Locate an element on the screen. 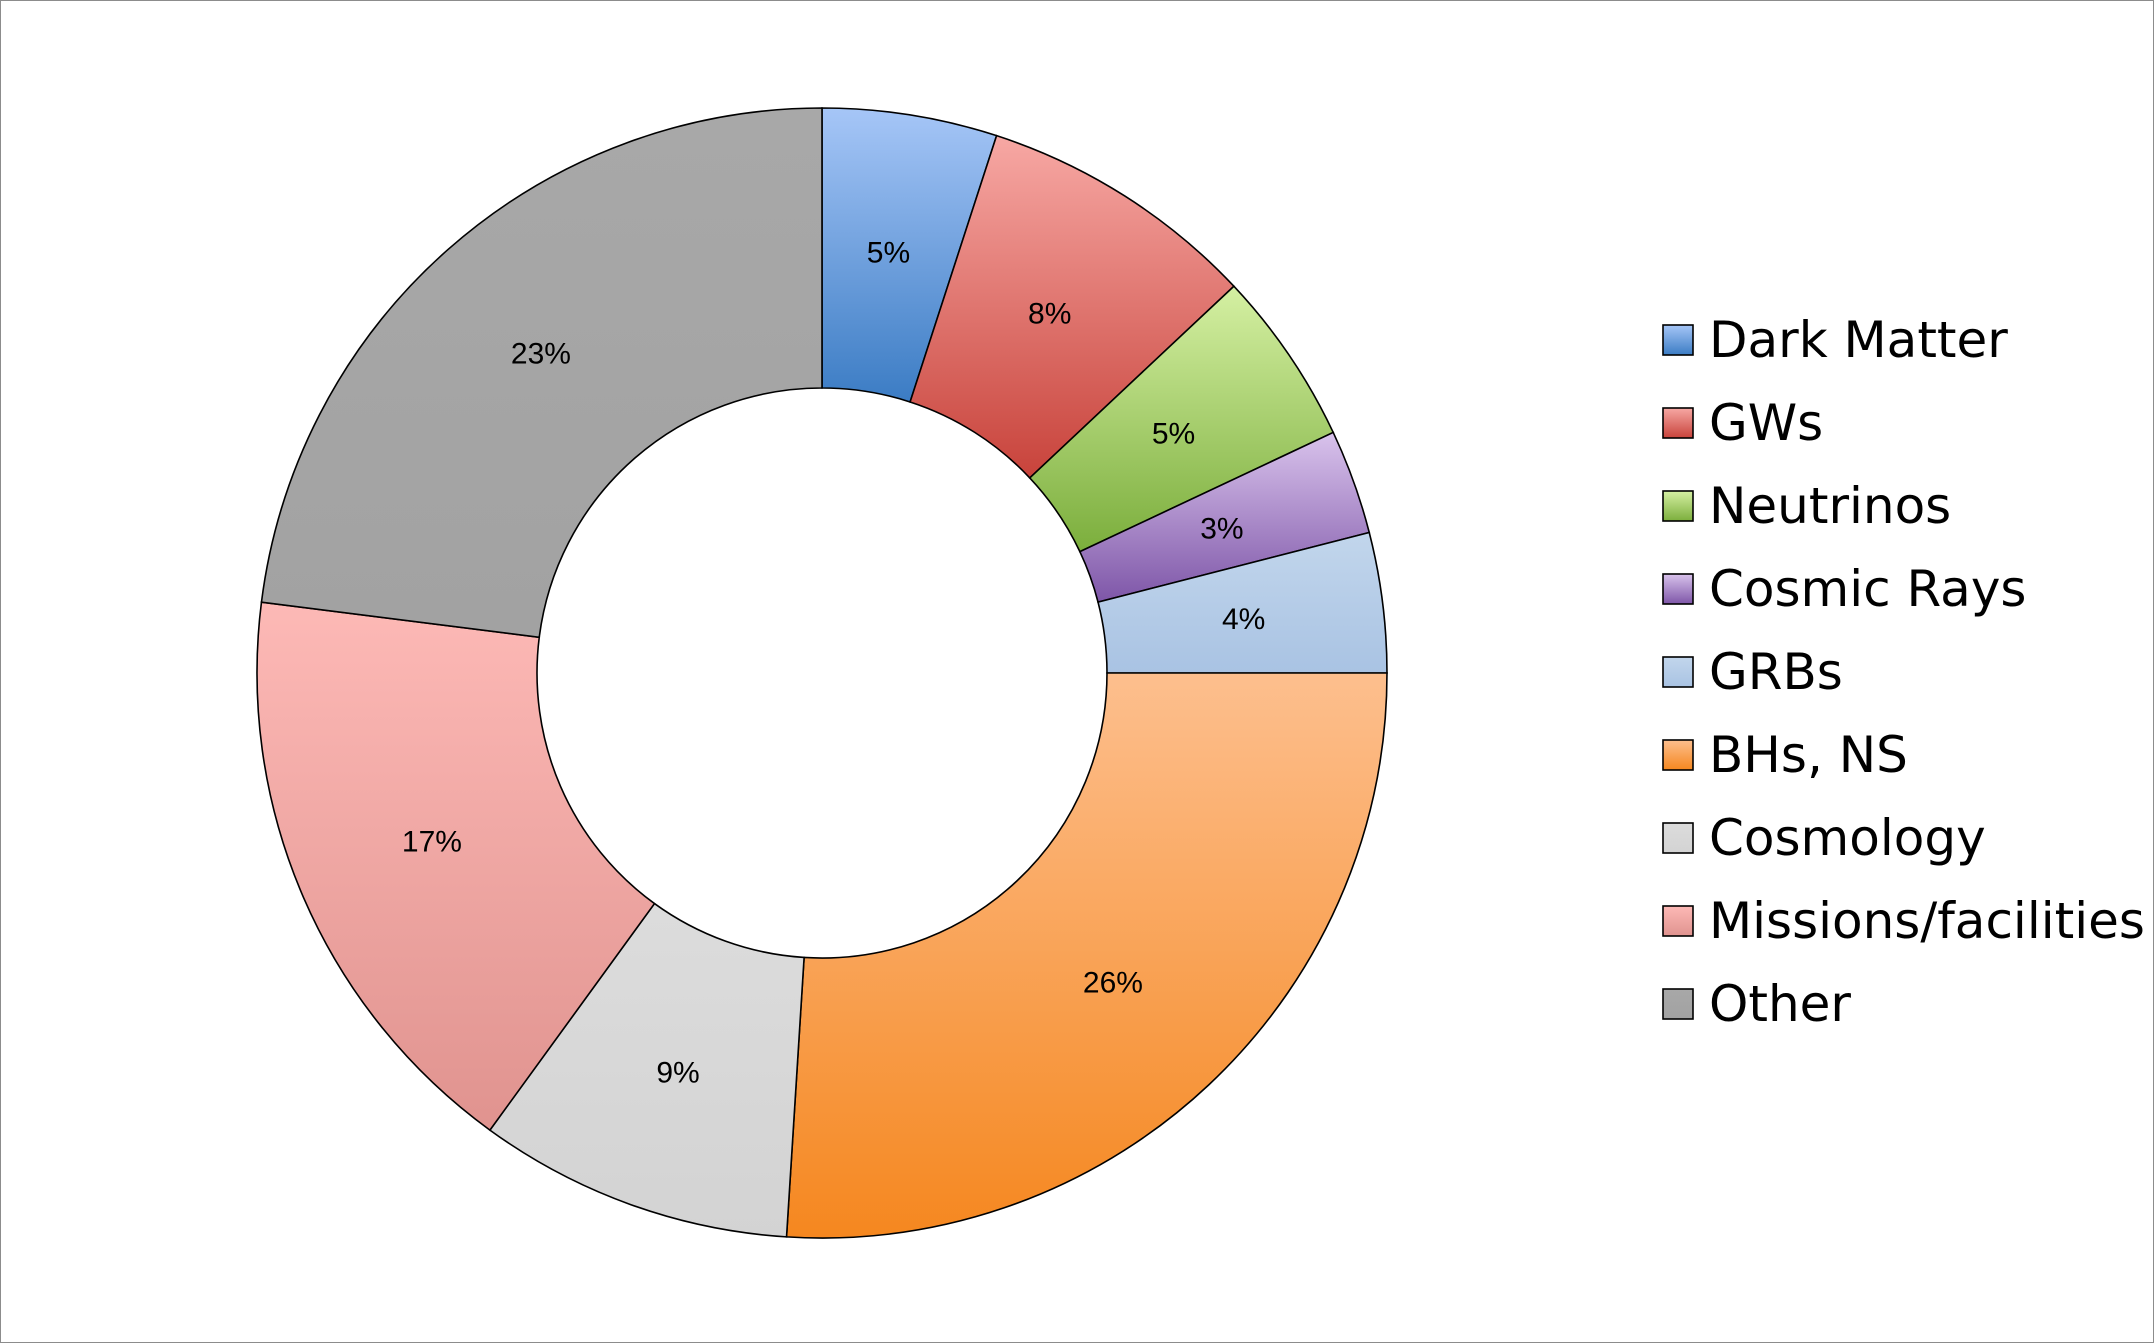  slice-label-other: 23% is located at coordinates (541, 354).